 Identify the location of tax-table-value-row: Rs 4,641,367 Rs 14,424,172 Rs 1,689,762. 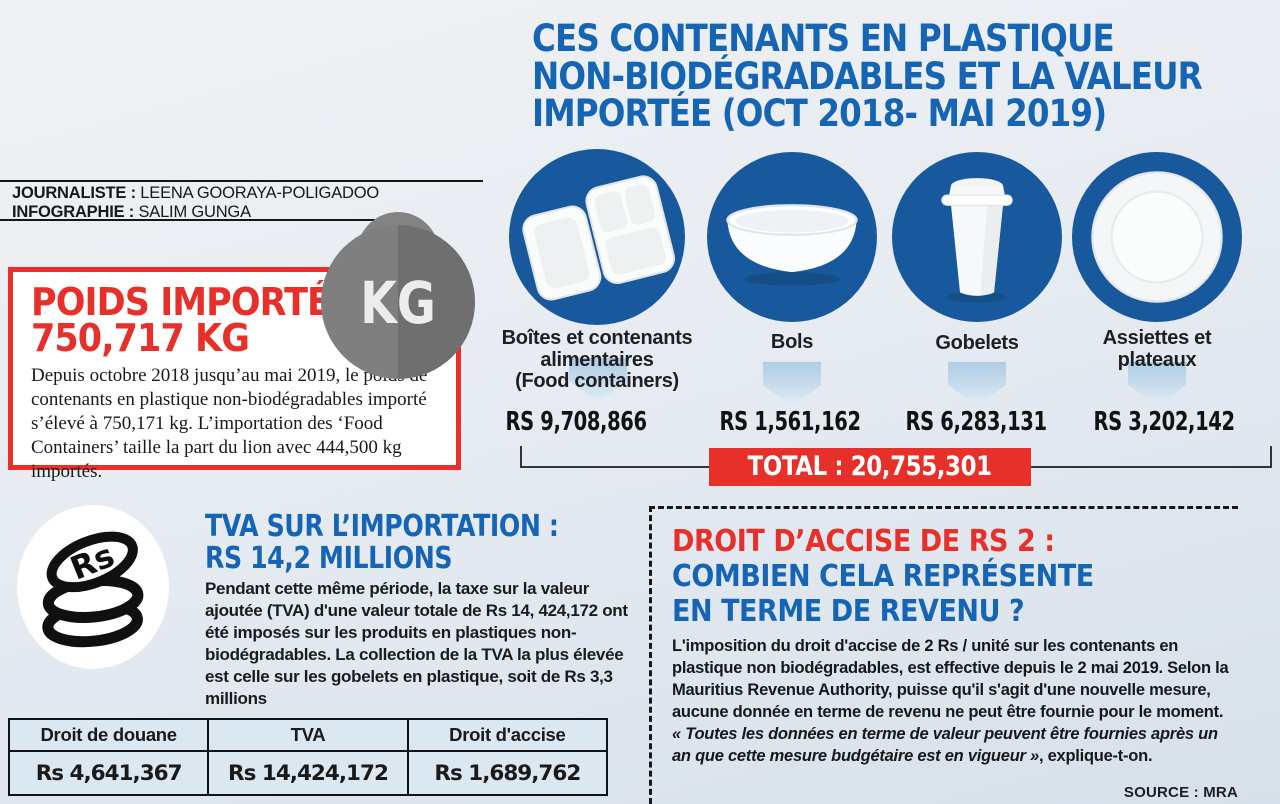
(308, 773).